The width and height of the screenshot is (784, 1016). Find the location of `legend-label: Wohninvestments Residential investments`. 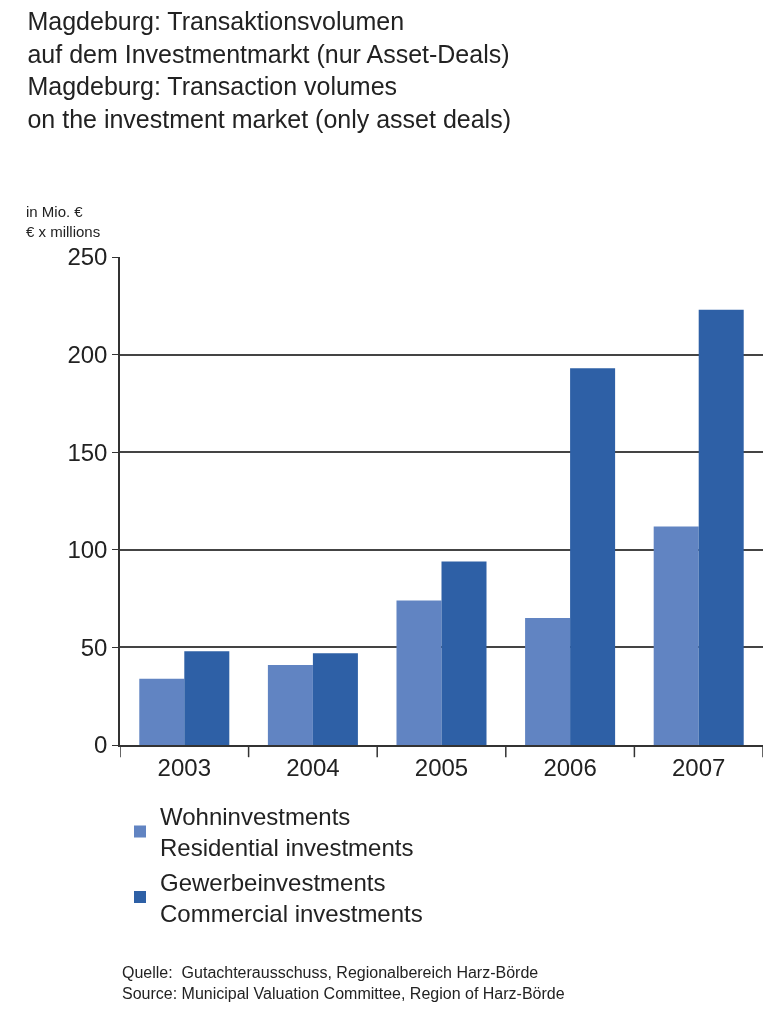

legend-label: Wohninvestments Residential investments is located at coordinates (287, 832).